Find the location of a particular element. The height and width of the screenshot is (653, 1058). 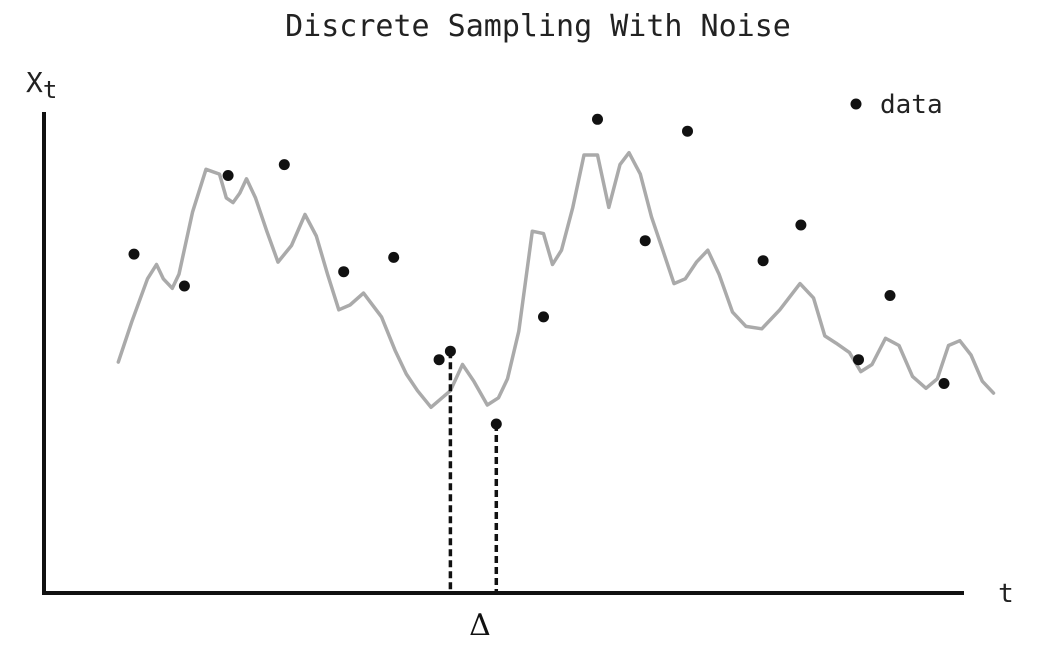

x-axis-label: t is located at coordinates (1006, 594).